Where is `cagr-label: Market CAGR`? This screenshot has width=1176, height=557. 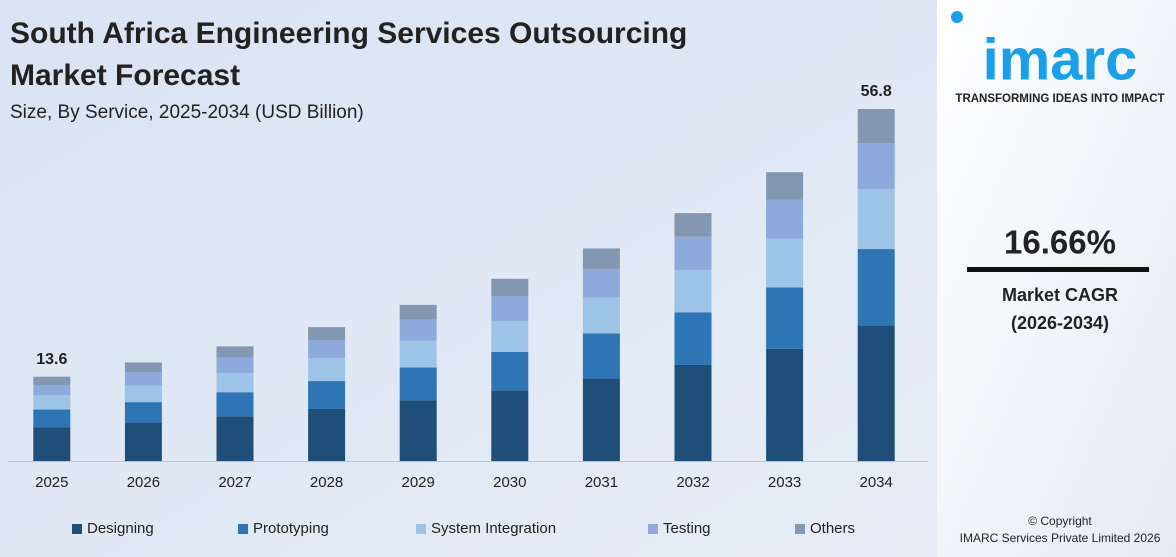
cagr-label: Market CAGR is located at coordinates (1060, 295).